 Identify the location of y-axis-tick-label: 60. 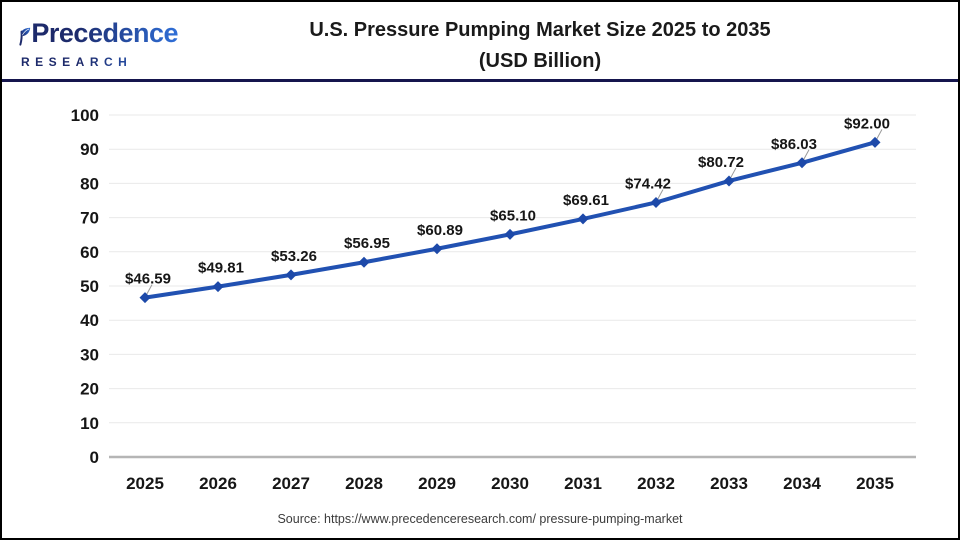
(89, 252).